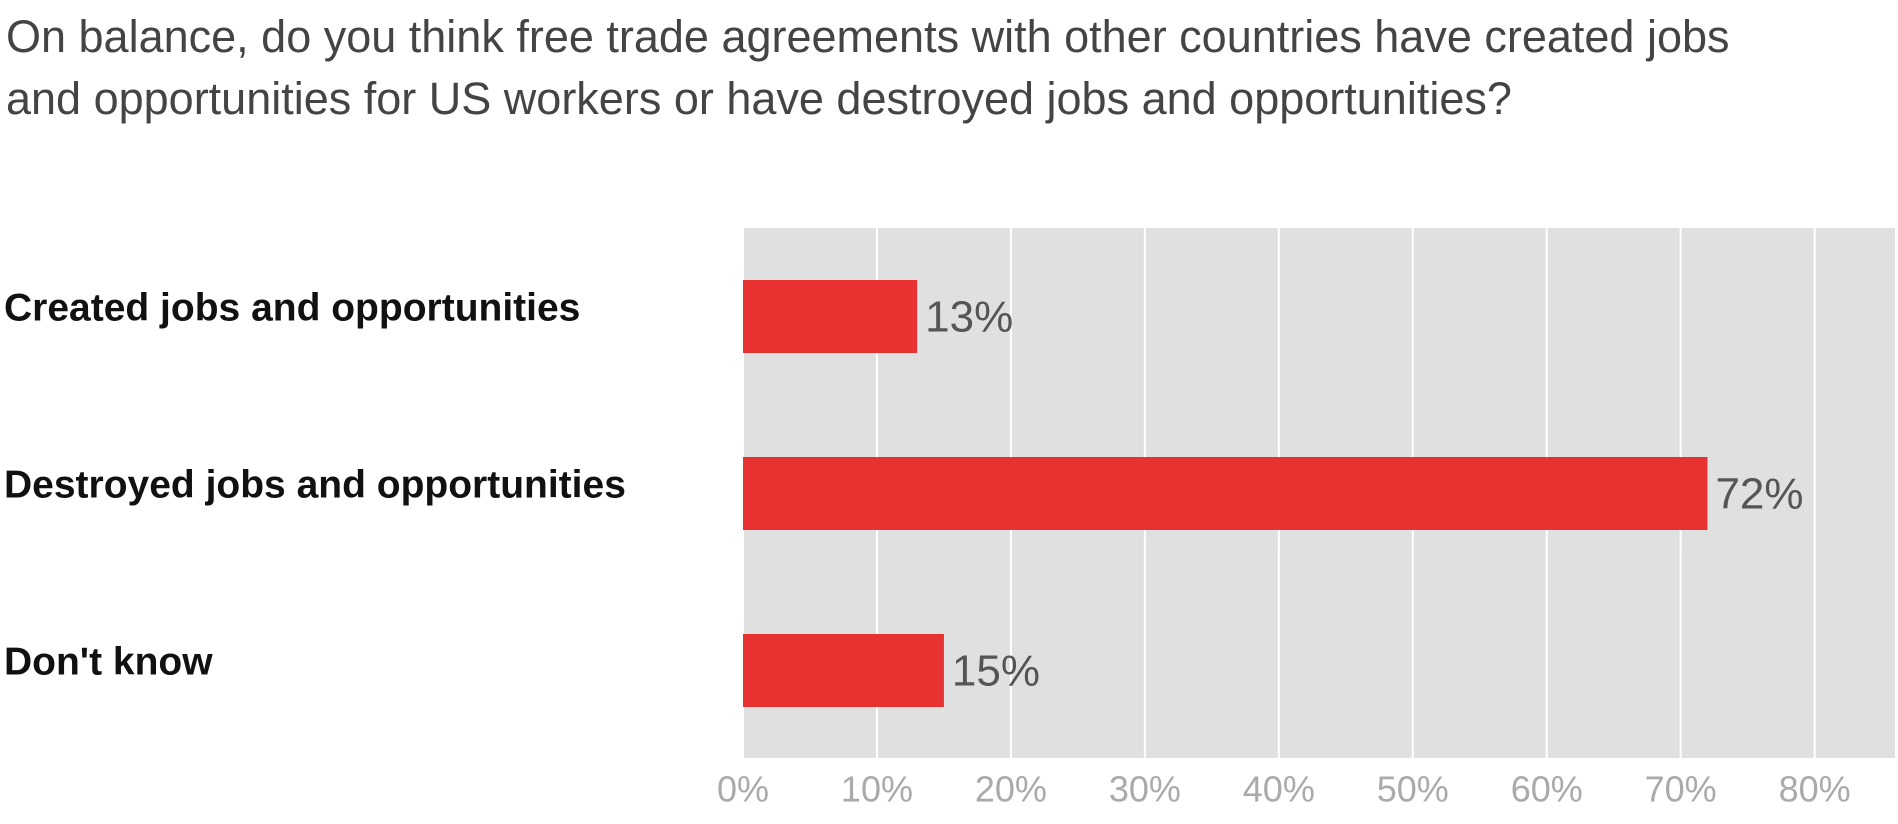 The image size is (1898, 824). I want to click on x-tick-label: 80%, so click(1815, 789).